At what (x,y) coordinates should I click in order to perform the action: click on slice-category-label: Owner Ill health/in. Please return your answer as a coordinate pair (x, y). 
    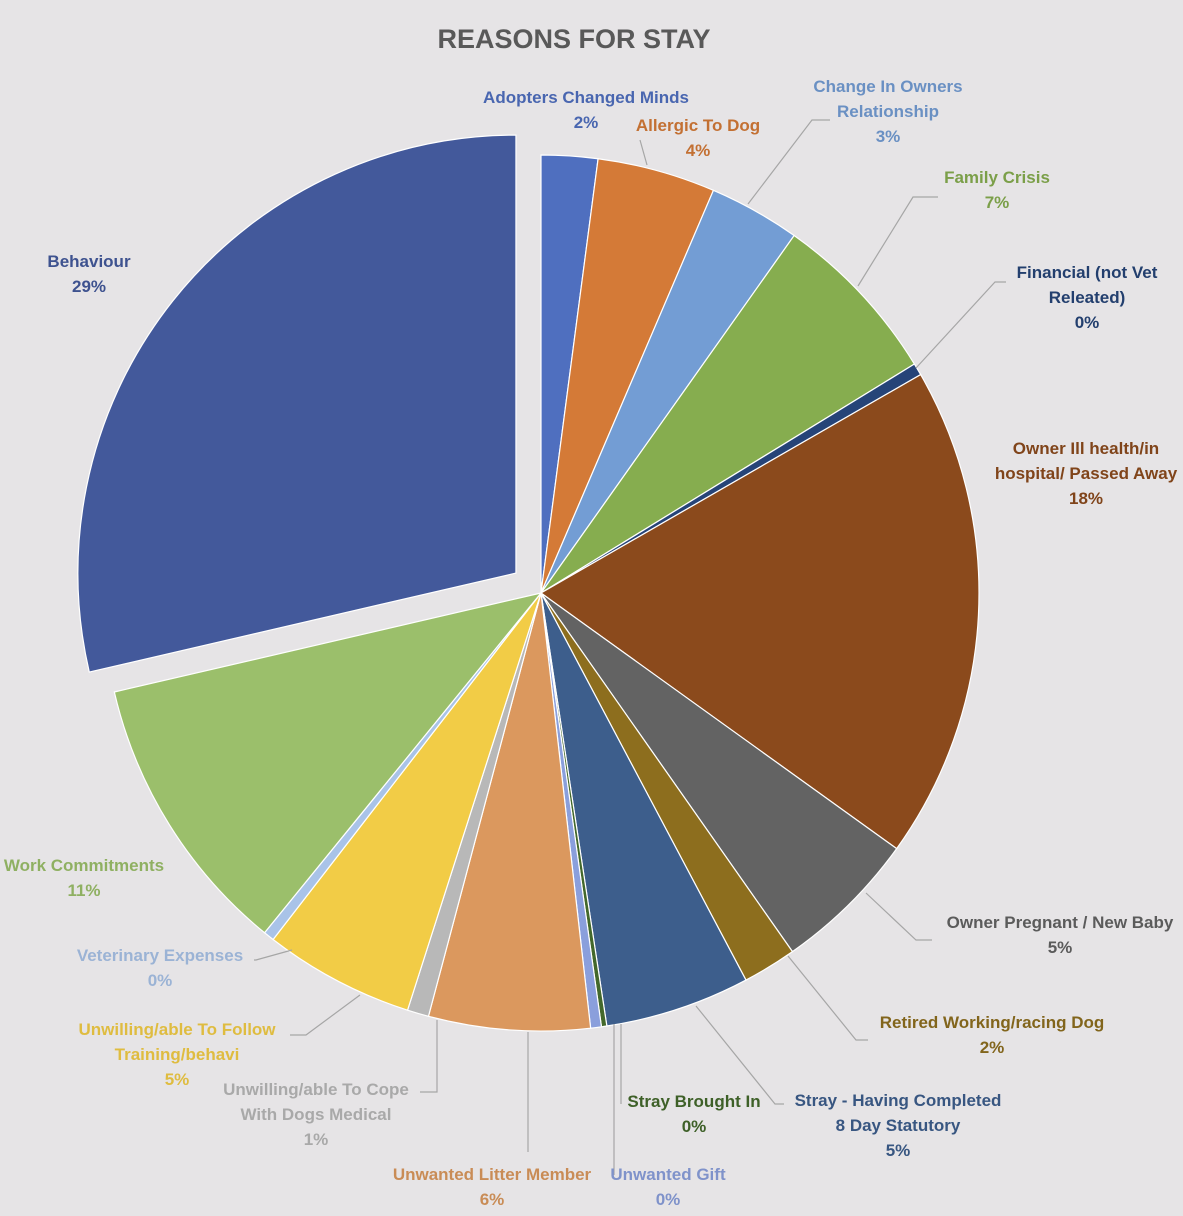
    Looking at the image, I should click on (1086, 448).